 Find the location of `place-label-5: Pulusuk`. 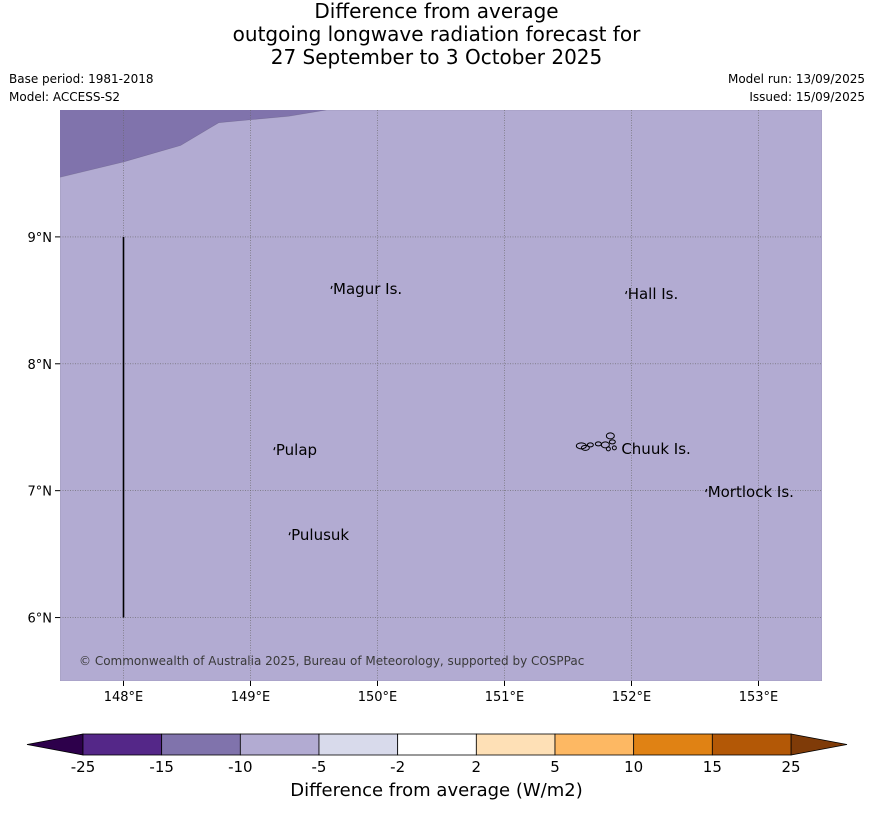

place-label-5: Pulusuk is located at coordinates (320, 535).